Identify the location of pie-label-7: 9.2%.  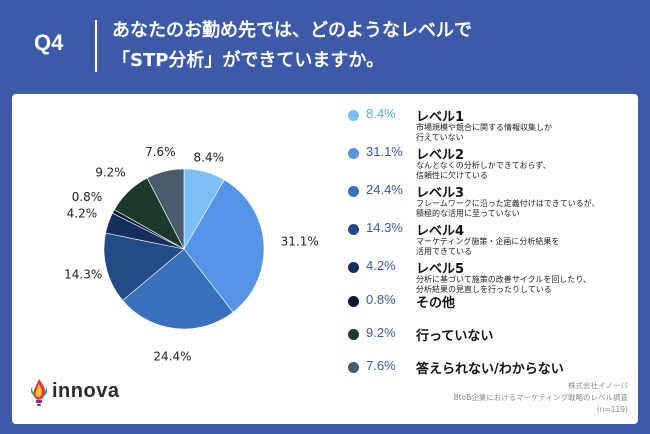
(110, 173).